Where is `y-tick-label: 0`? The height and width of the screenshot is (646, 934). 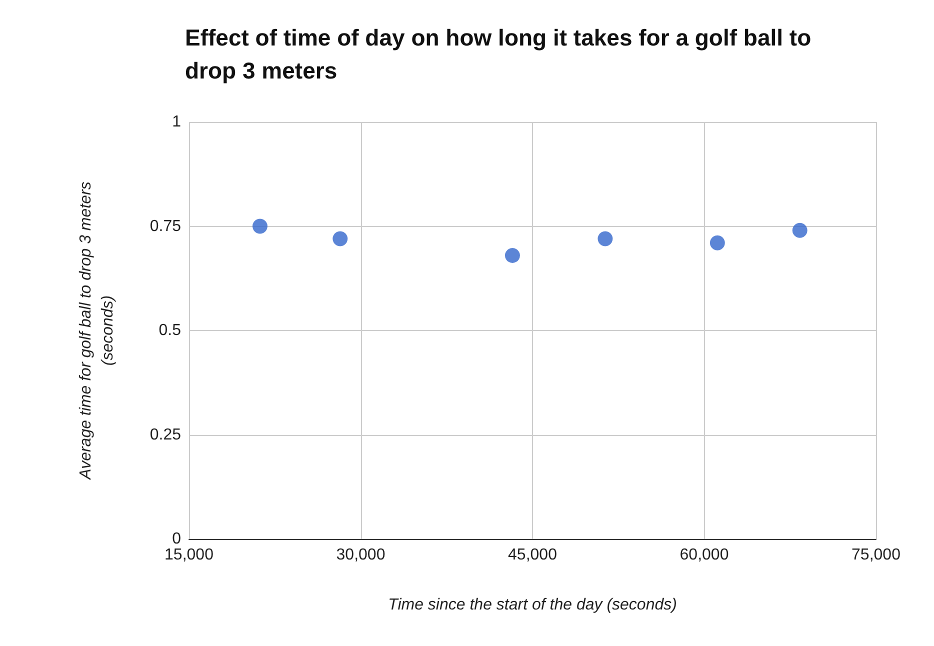 y-tick-label: 0 is located at coordinates (177, 539).